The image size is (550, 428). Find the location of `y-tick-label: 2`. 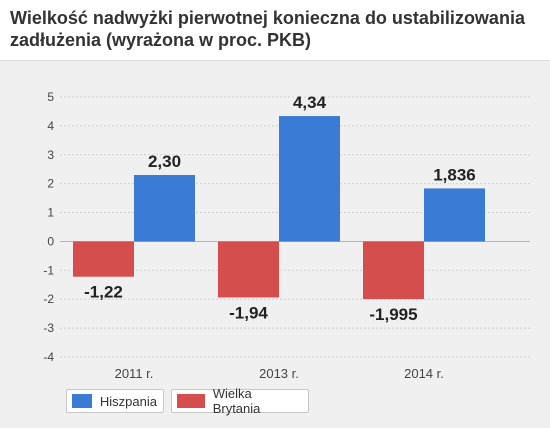

y-tick-label: 2 is located at coordinates (50, 184).